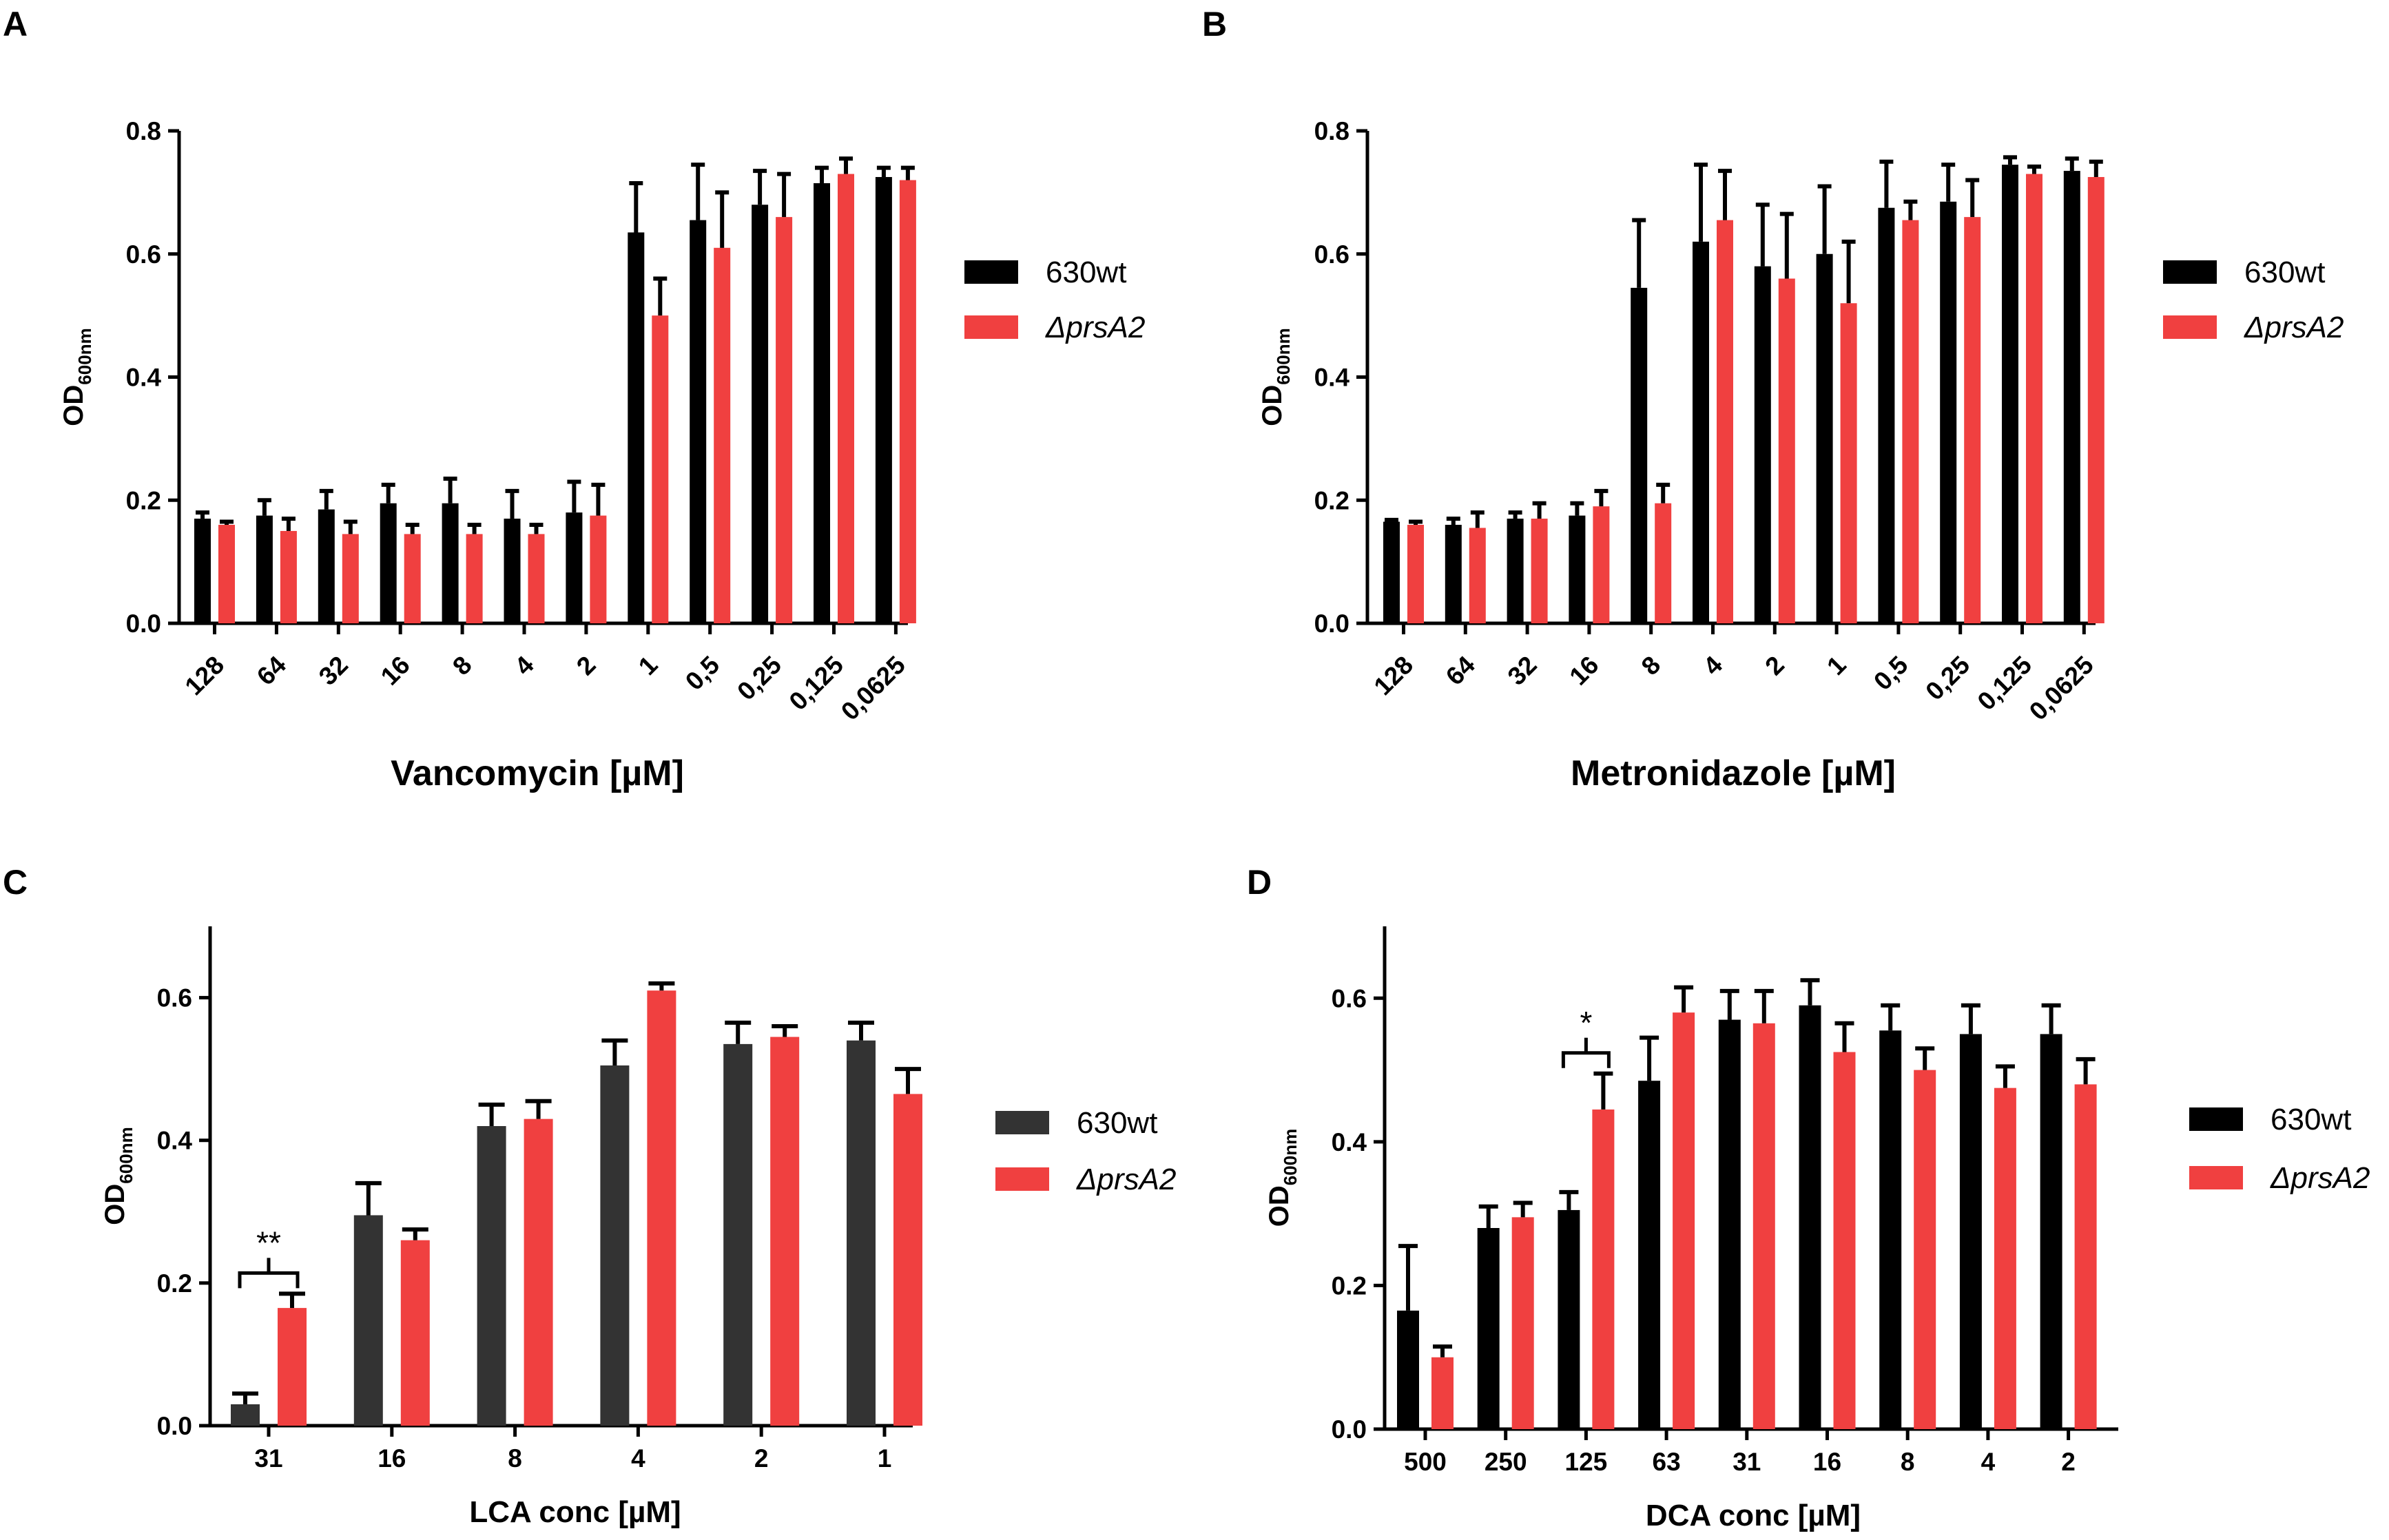 This screenshot has height=1540, width=2389. What do you see at coordinates (15, 24) in the screenshot?
I see `panel-letter: A` at bounding box center [15, 24].